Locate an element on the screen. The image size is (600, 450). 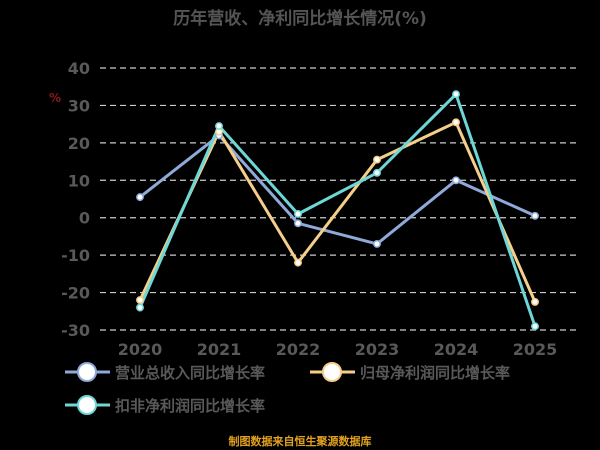
y-tick-label: -30 is located at coordinates (75, 330).